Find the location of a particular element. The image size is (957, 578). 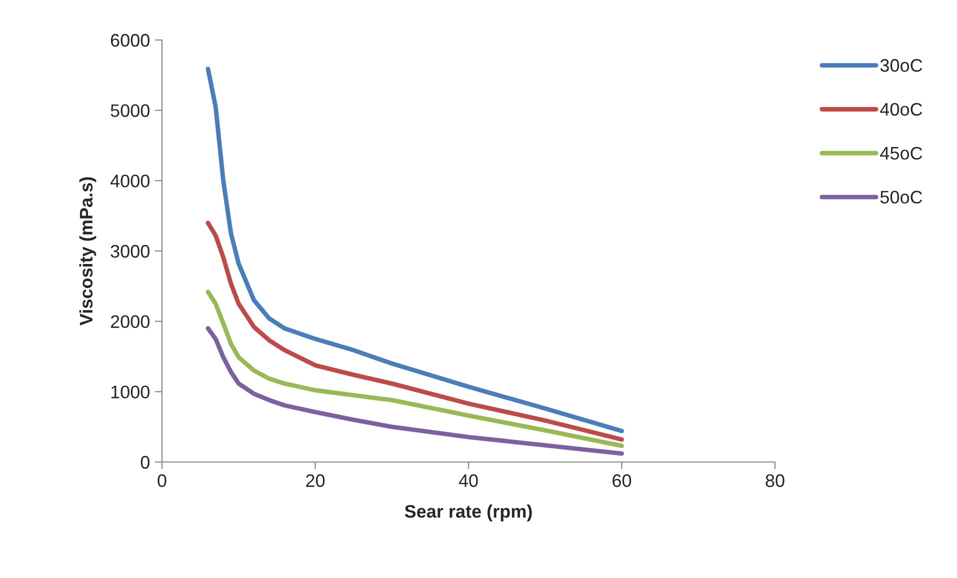

y-axis-title: Viscosity (mPa.s) is located at coordinates (87, 251).